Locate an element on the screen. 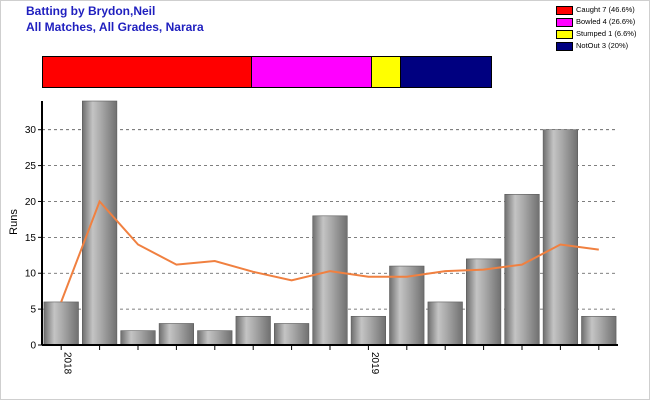 The width and height of the screenshot is (650, 400). dismissal-segment-stumped is located at coordinates (386, 72).